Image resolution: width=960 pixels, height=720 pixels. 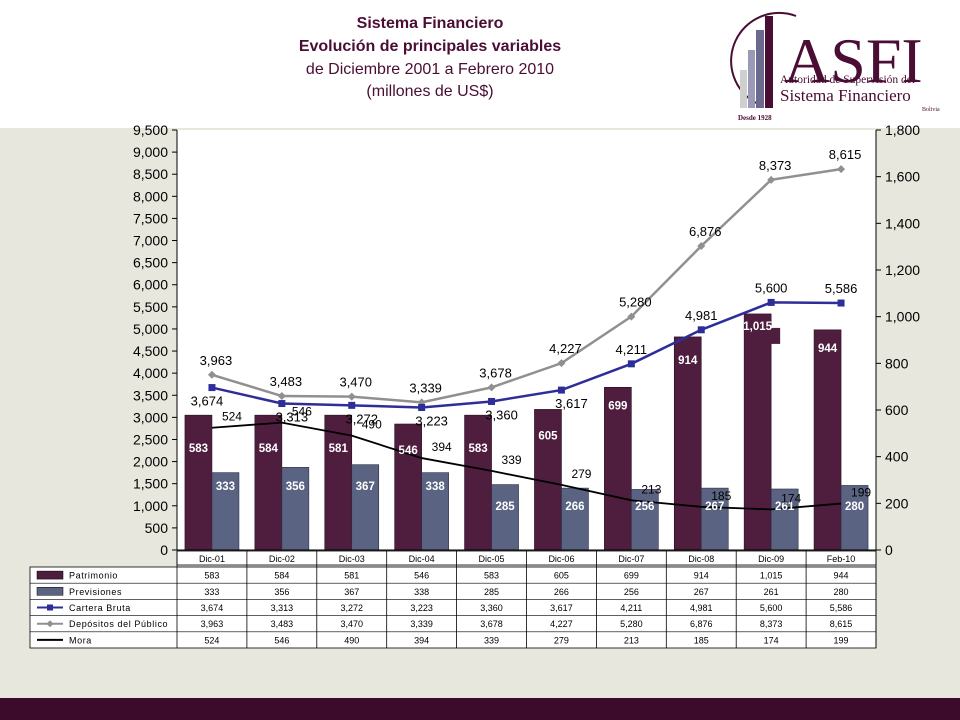 I want to click on right-tick-label: 1,600, so click(x=902, y=177).